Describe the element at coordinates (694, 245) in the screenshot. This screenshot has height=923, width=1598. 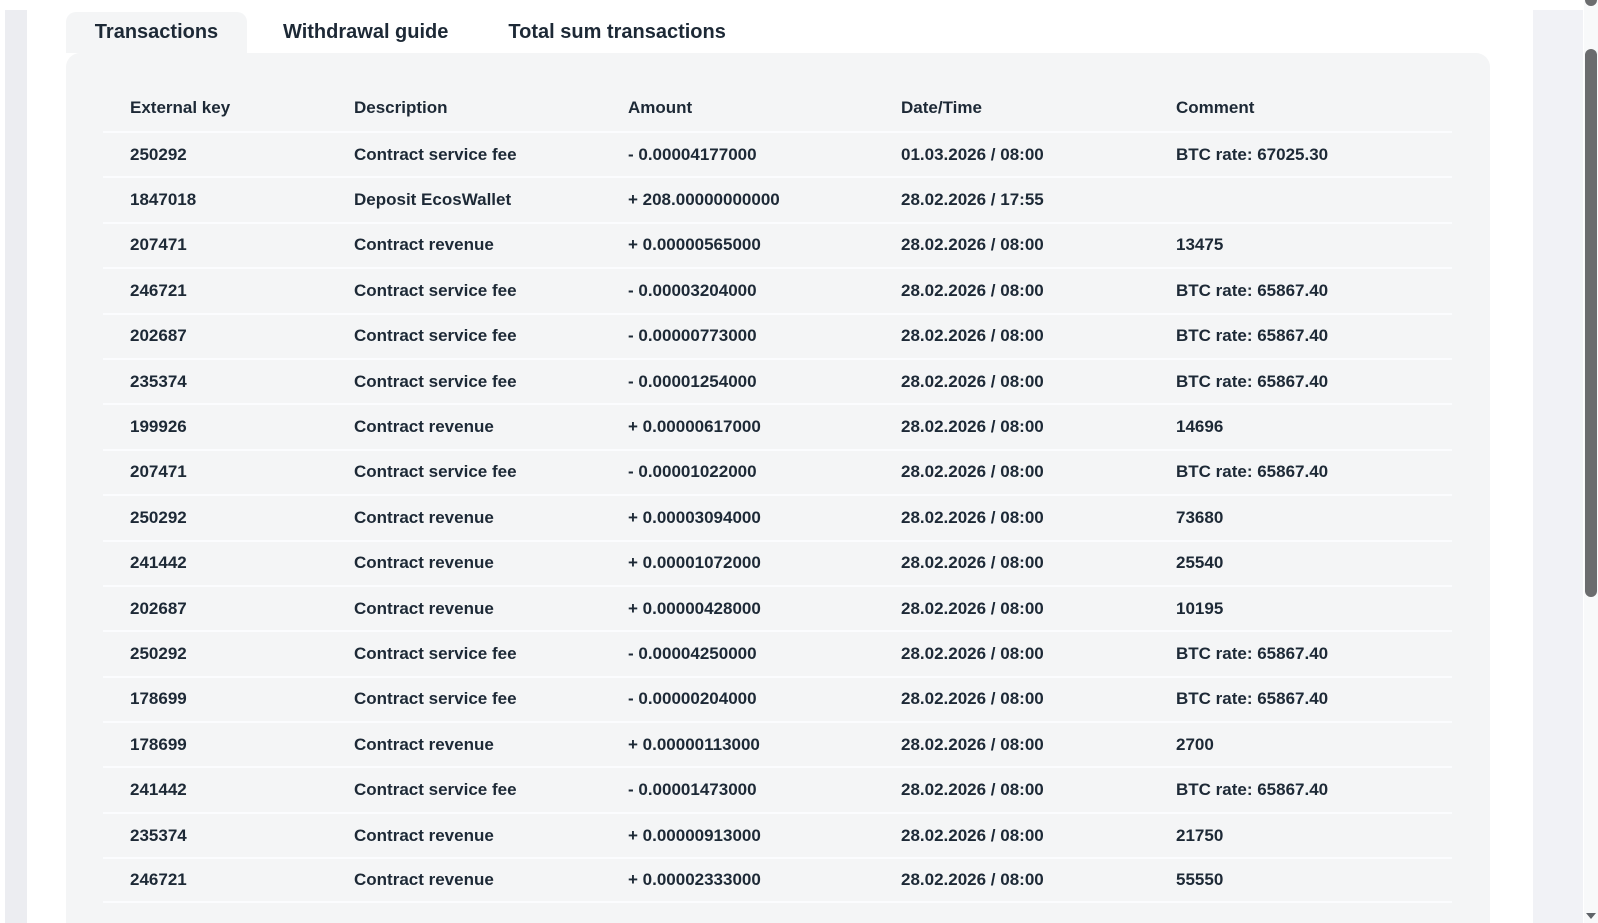
I see `cell-amount: + 0.00000565000` at that location.